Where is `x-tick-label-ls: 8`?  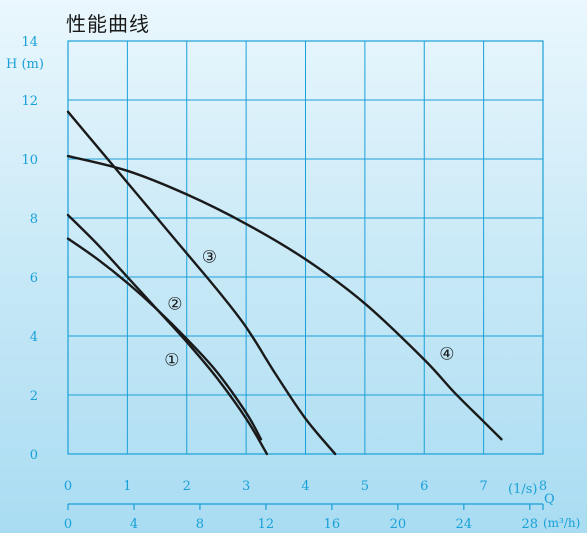
x-tick-label-ls: 8 is located at coordinates (543, 486).